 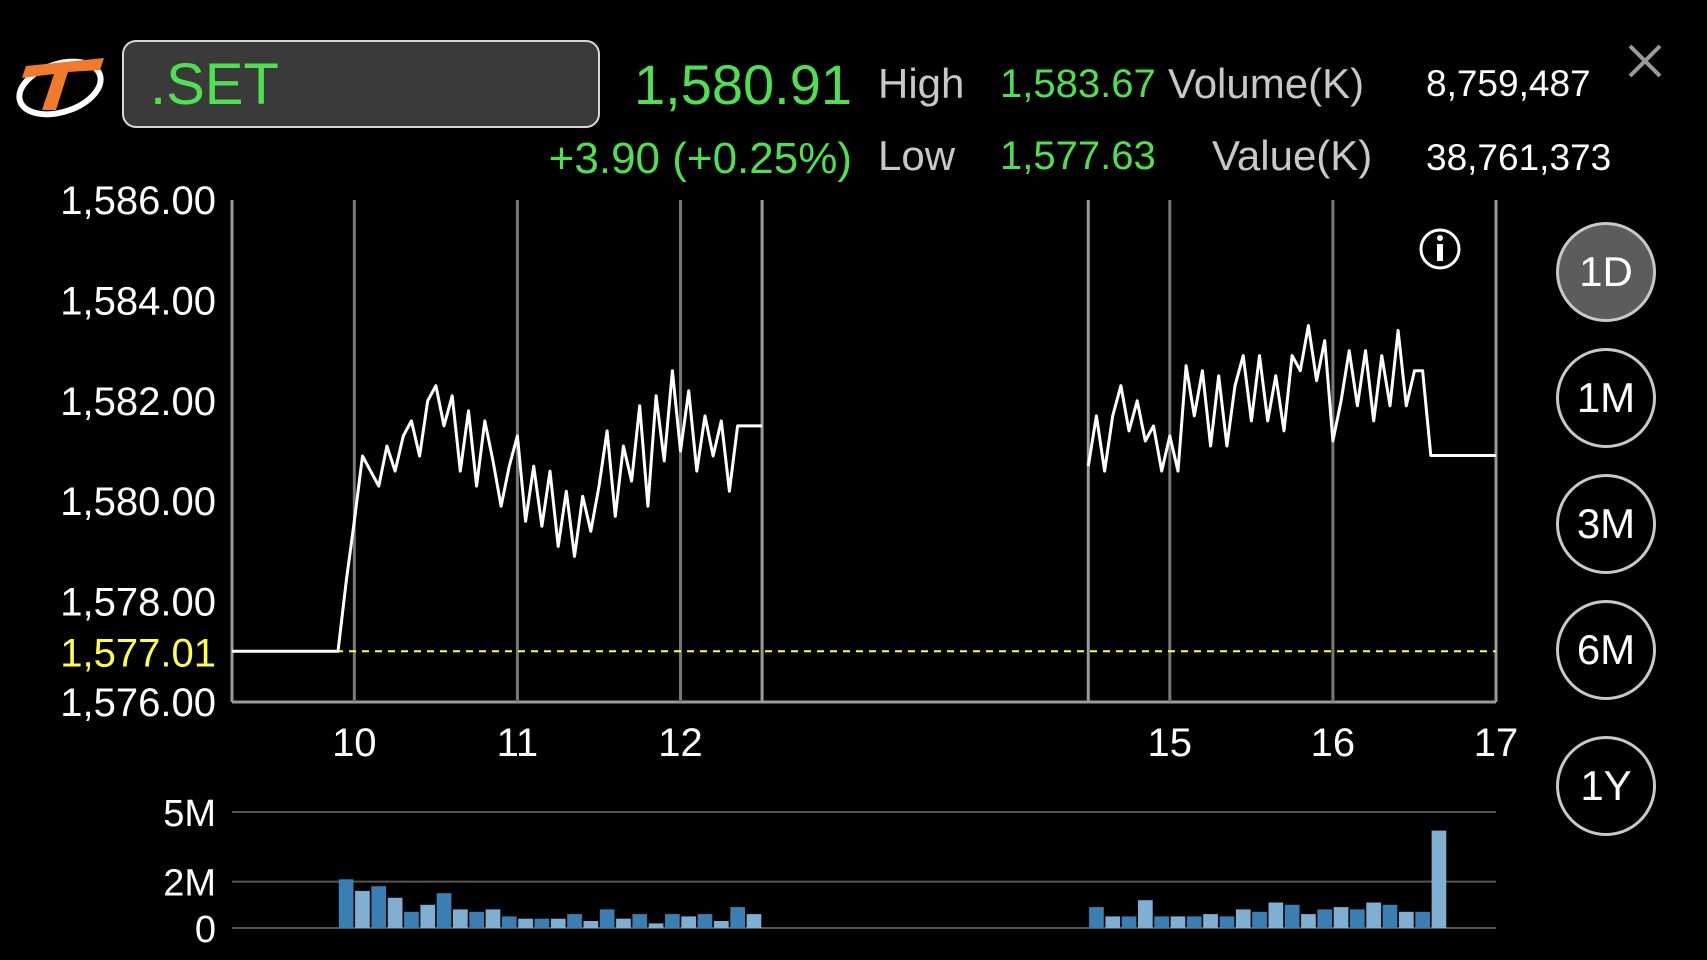 I want to click on price-y-tick-label: 1,576.00, so click(x=138, y=703).